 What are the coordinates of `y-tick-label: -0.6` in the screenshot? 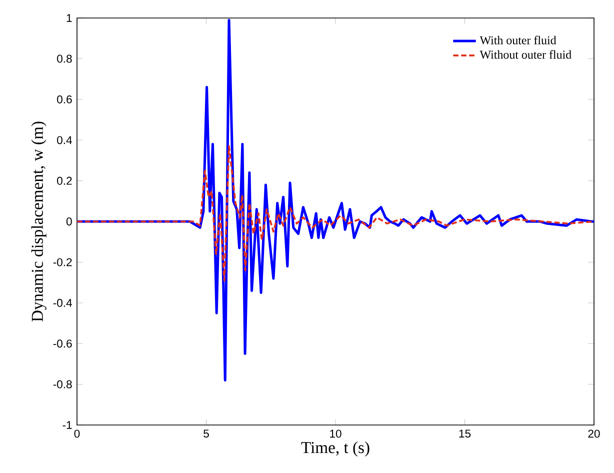 It's located at (62, 344).